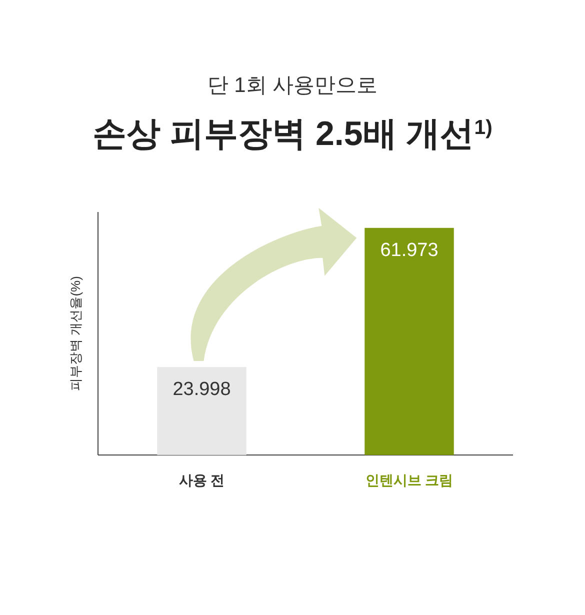  What do you see at coordinates (201, 480) in the screenshot?
I see `x-tick-label: 사용 전` at bounding box center [201, 480].